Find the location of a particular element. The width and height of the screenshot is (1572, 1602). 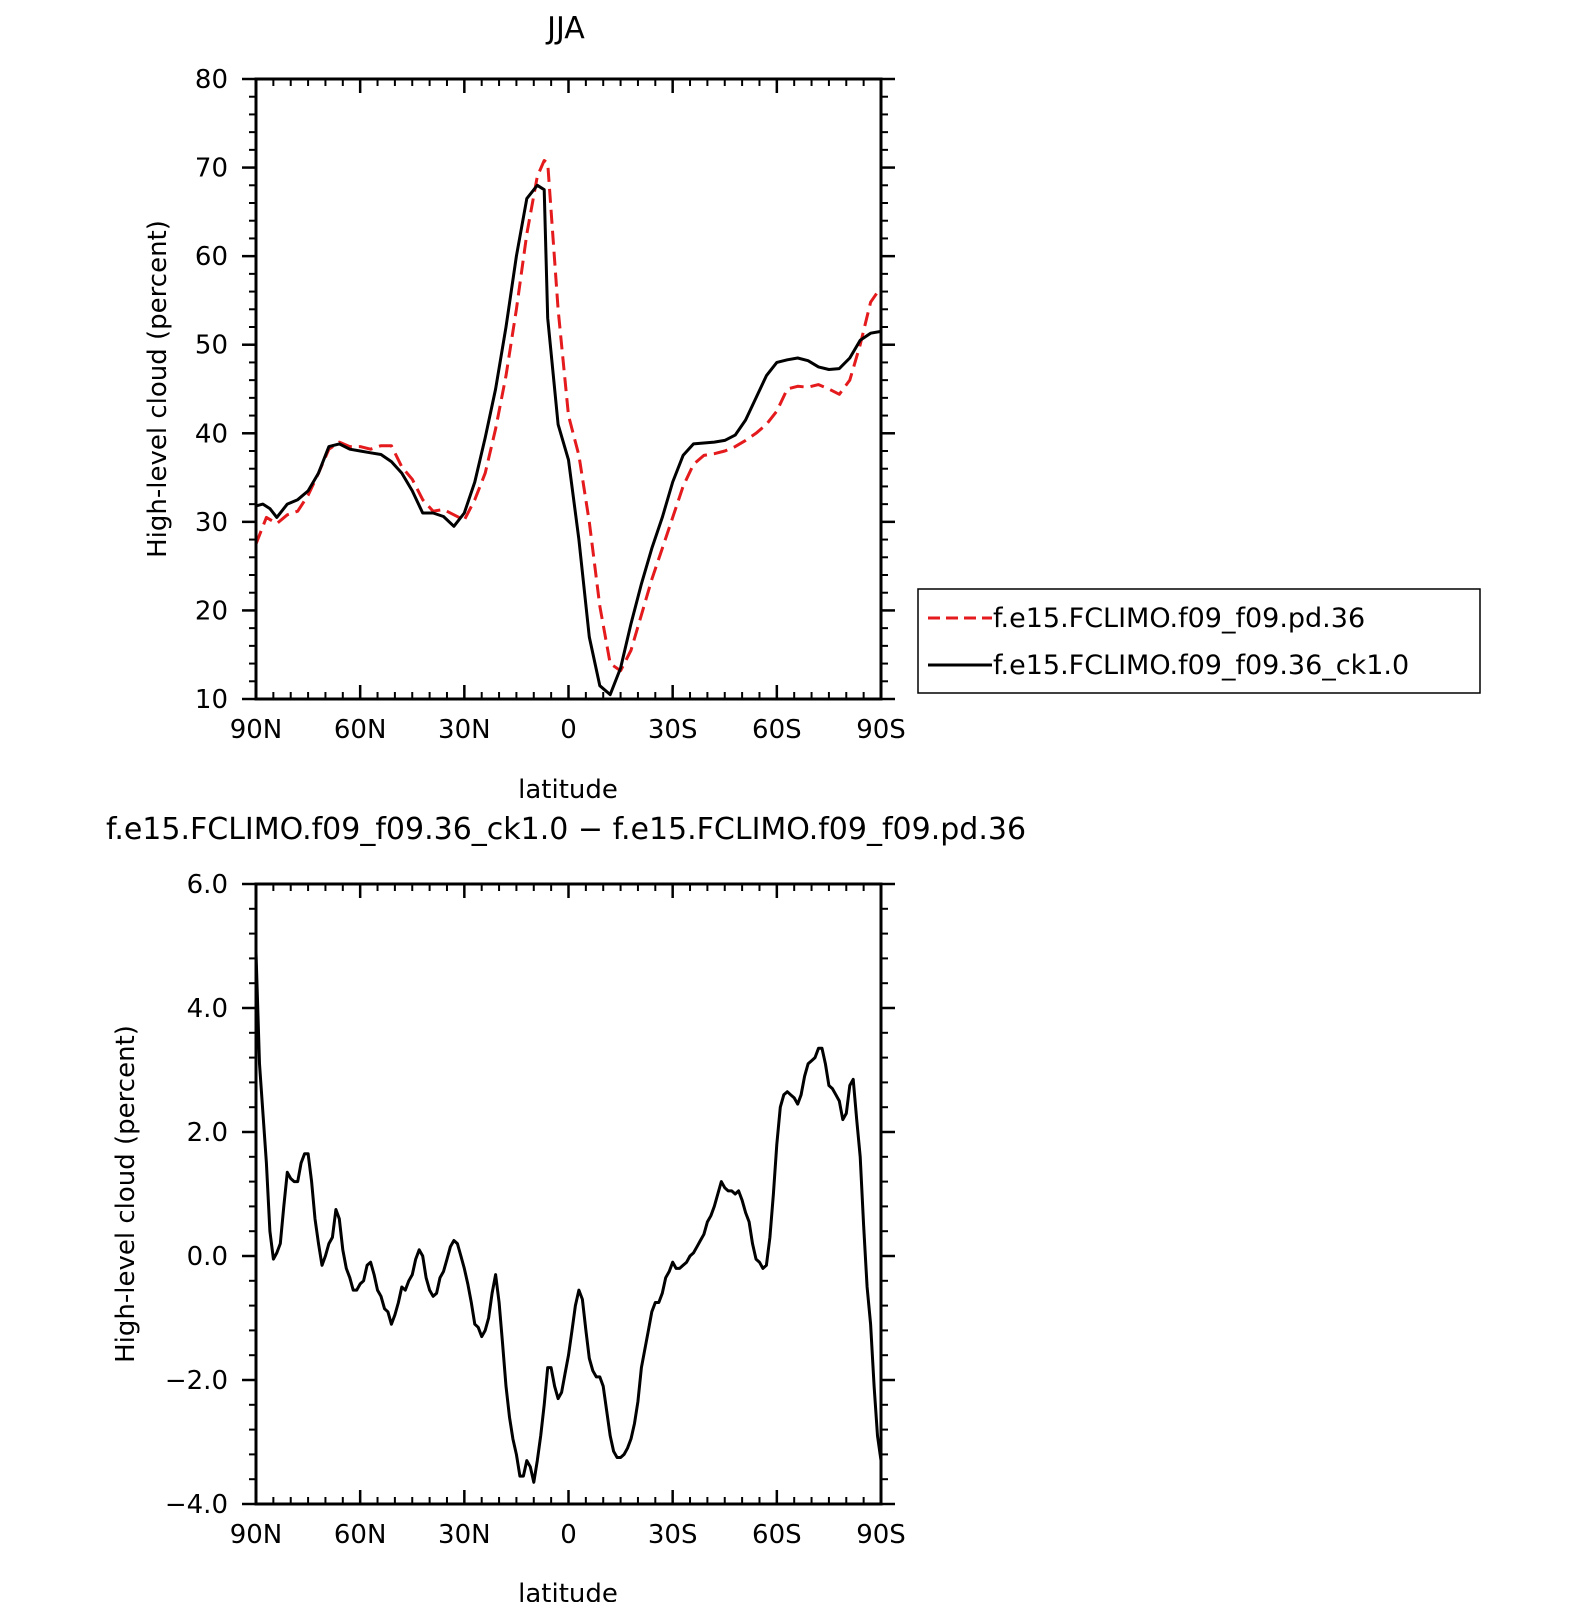

legend-label-series-1: f.e15.FCLIMO.f09_f09.pd.36 is located at coordinates (1179, 618).